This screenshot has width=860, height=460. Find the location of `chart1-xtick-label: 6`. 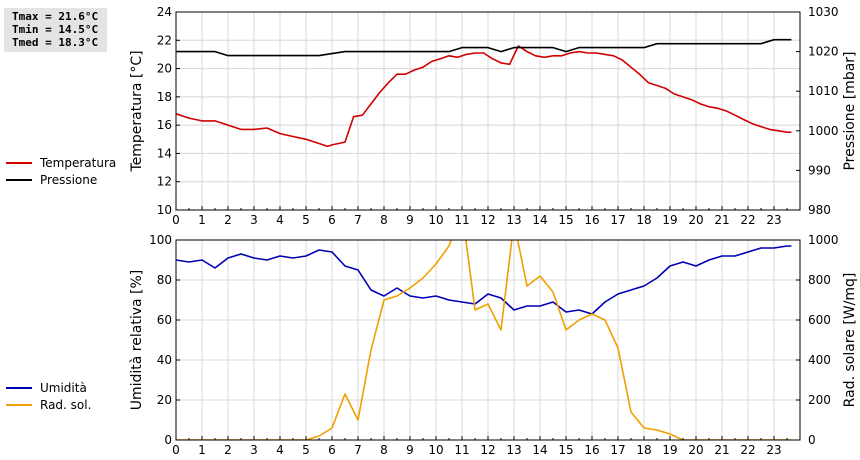

chart1-xtick-label: 6 is located at coordinates (332, 220).